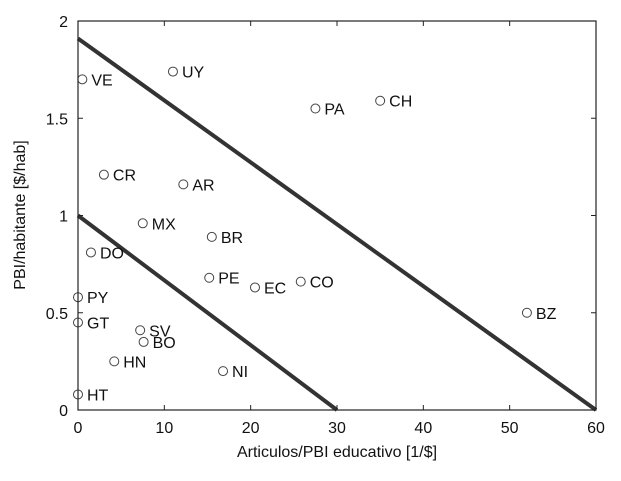  Describe the element at coordinates (57, 314) in the screenshot. I see `y-tick-label: 0.5` at that location.